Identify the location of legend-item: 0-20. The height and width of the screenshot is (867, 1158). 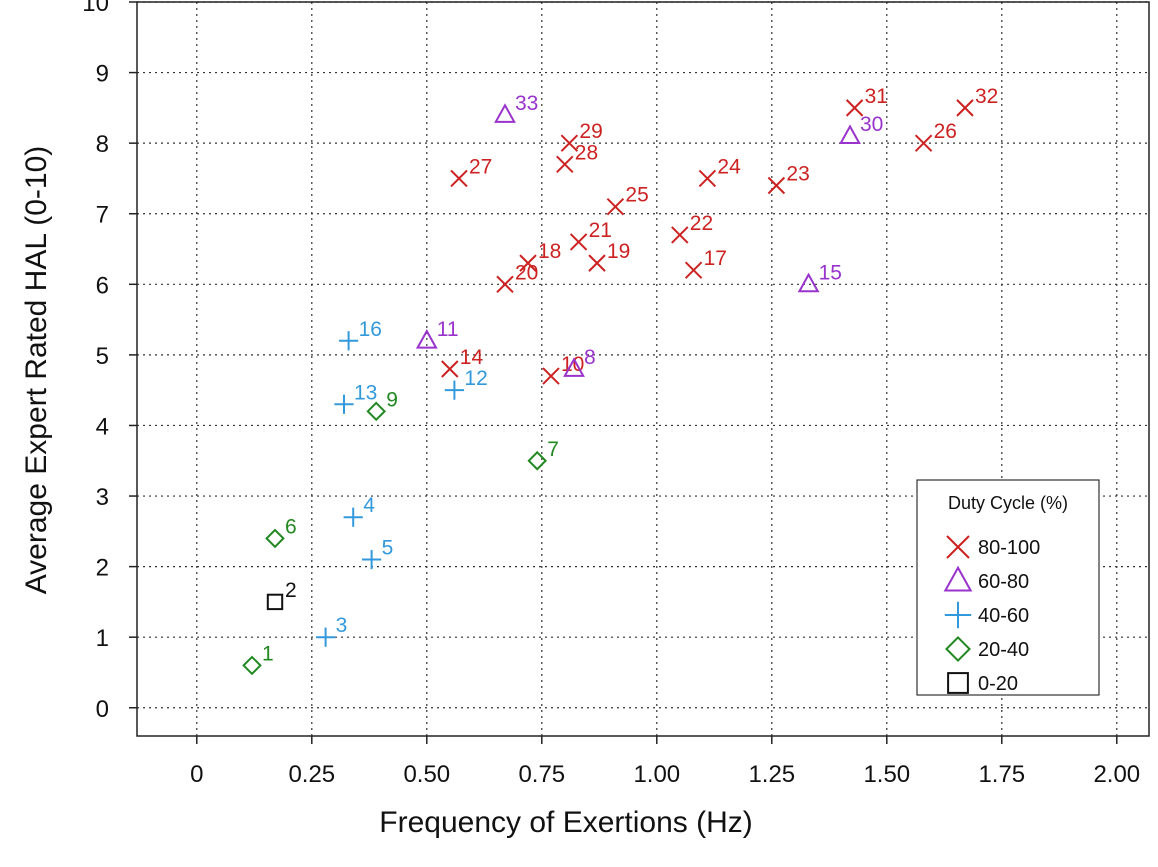
(982, 683).